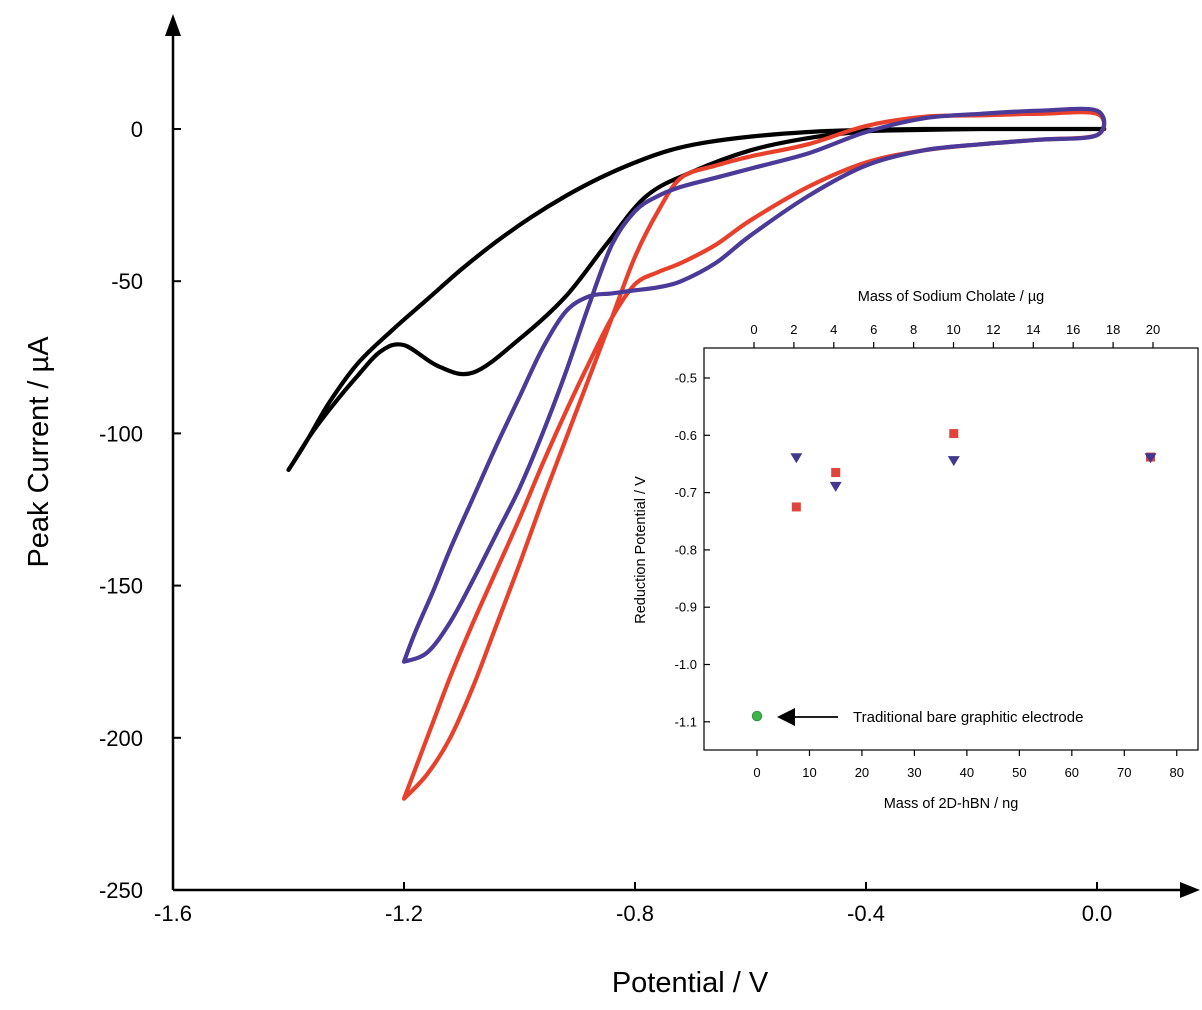 This screenshot has height=1010, width=1202. What do you see at coordinates (793, 329) in the screenshot?
I see `inset-top-x-tick-label: 2` at bounding box center [793, 329].